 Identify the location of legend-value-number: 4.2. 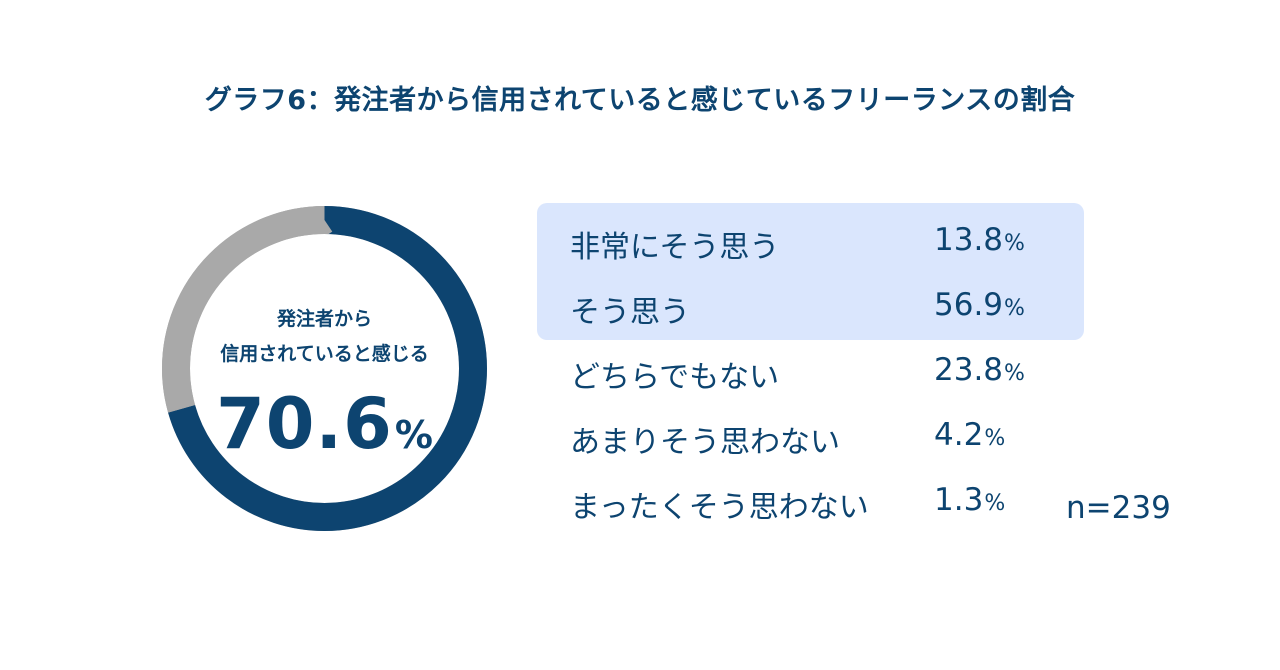
(959, 435).